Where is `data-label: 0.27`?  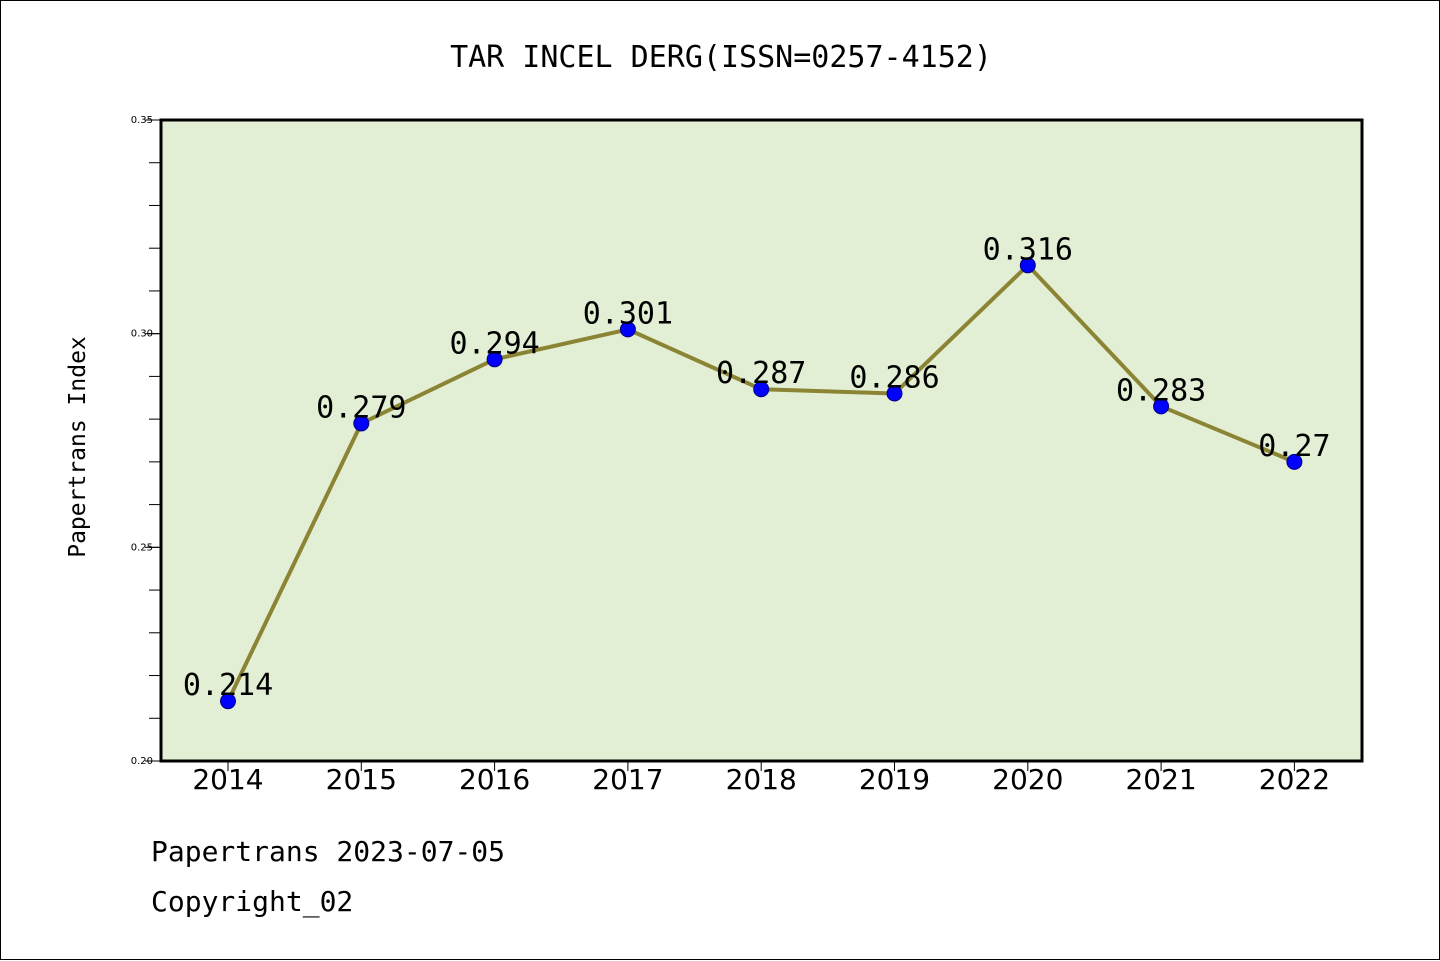 data-label: 0.27 is located at coordinates (1294, 446).